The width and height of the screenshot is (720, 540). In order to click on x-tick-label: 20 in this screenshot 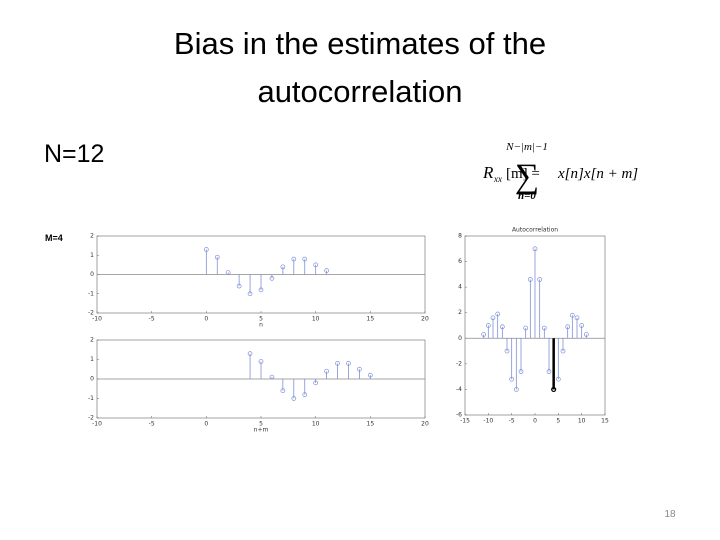, I will do `click(425, 319)`.